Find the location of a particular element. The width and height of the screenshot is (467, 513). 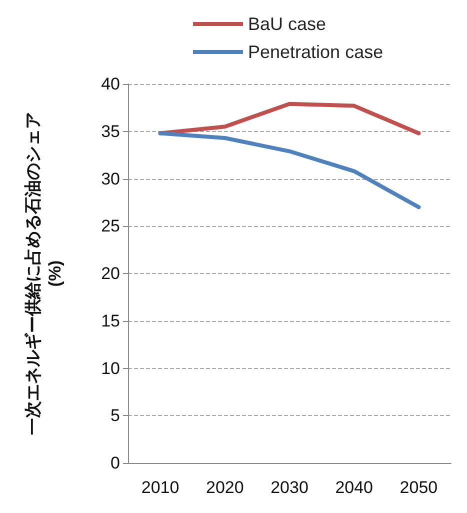

legend-label: BaU case is located at coordinates (287, 24).